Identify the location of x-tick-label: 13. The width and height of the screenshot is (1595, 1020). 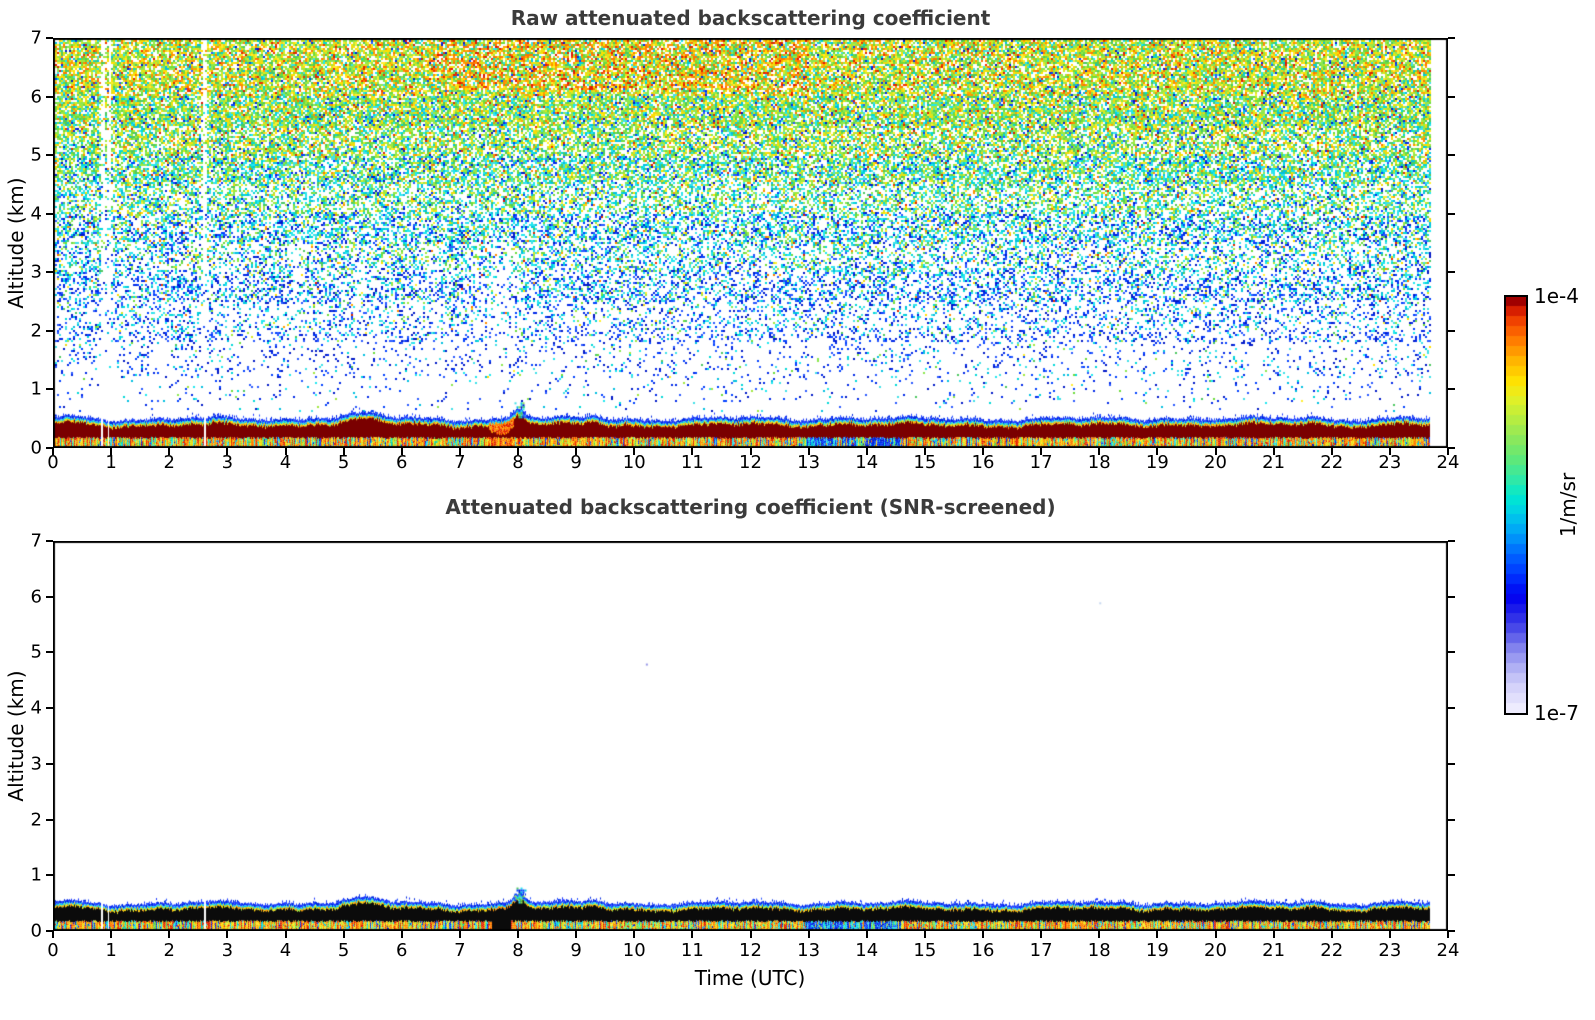
(809, 950).